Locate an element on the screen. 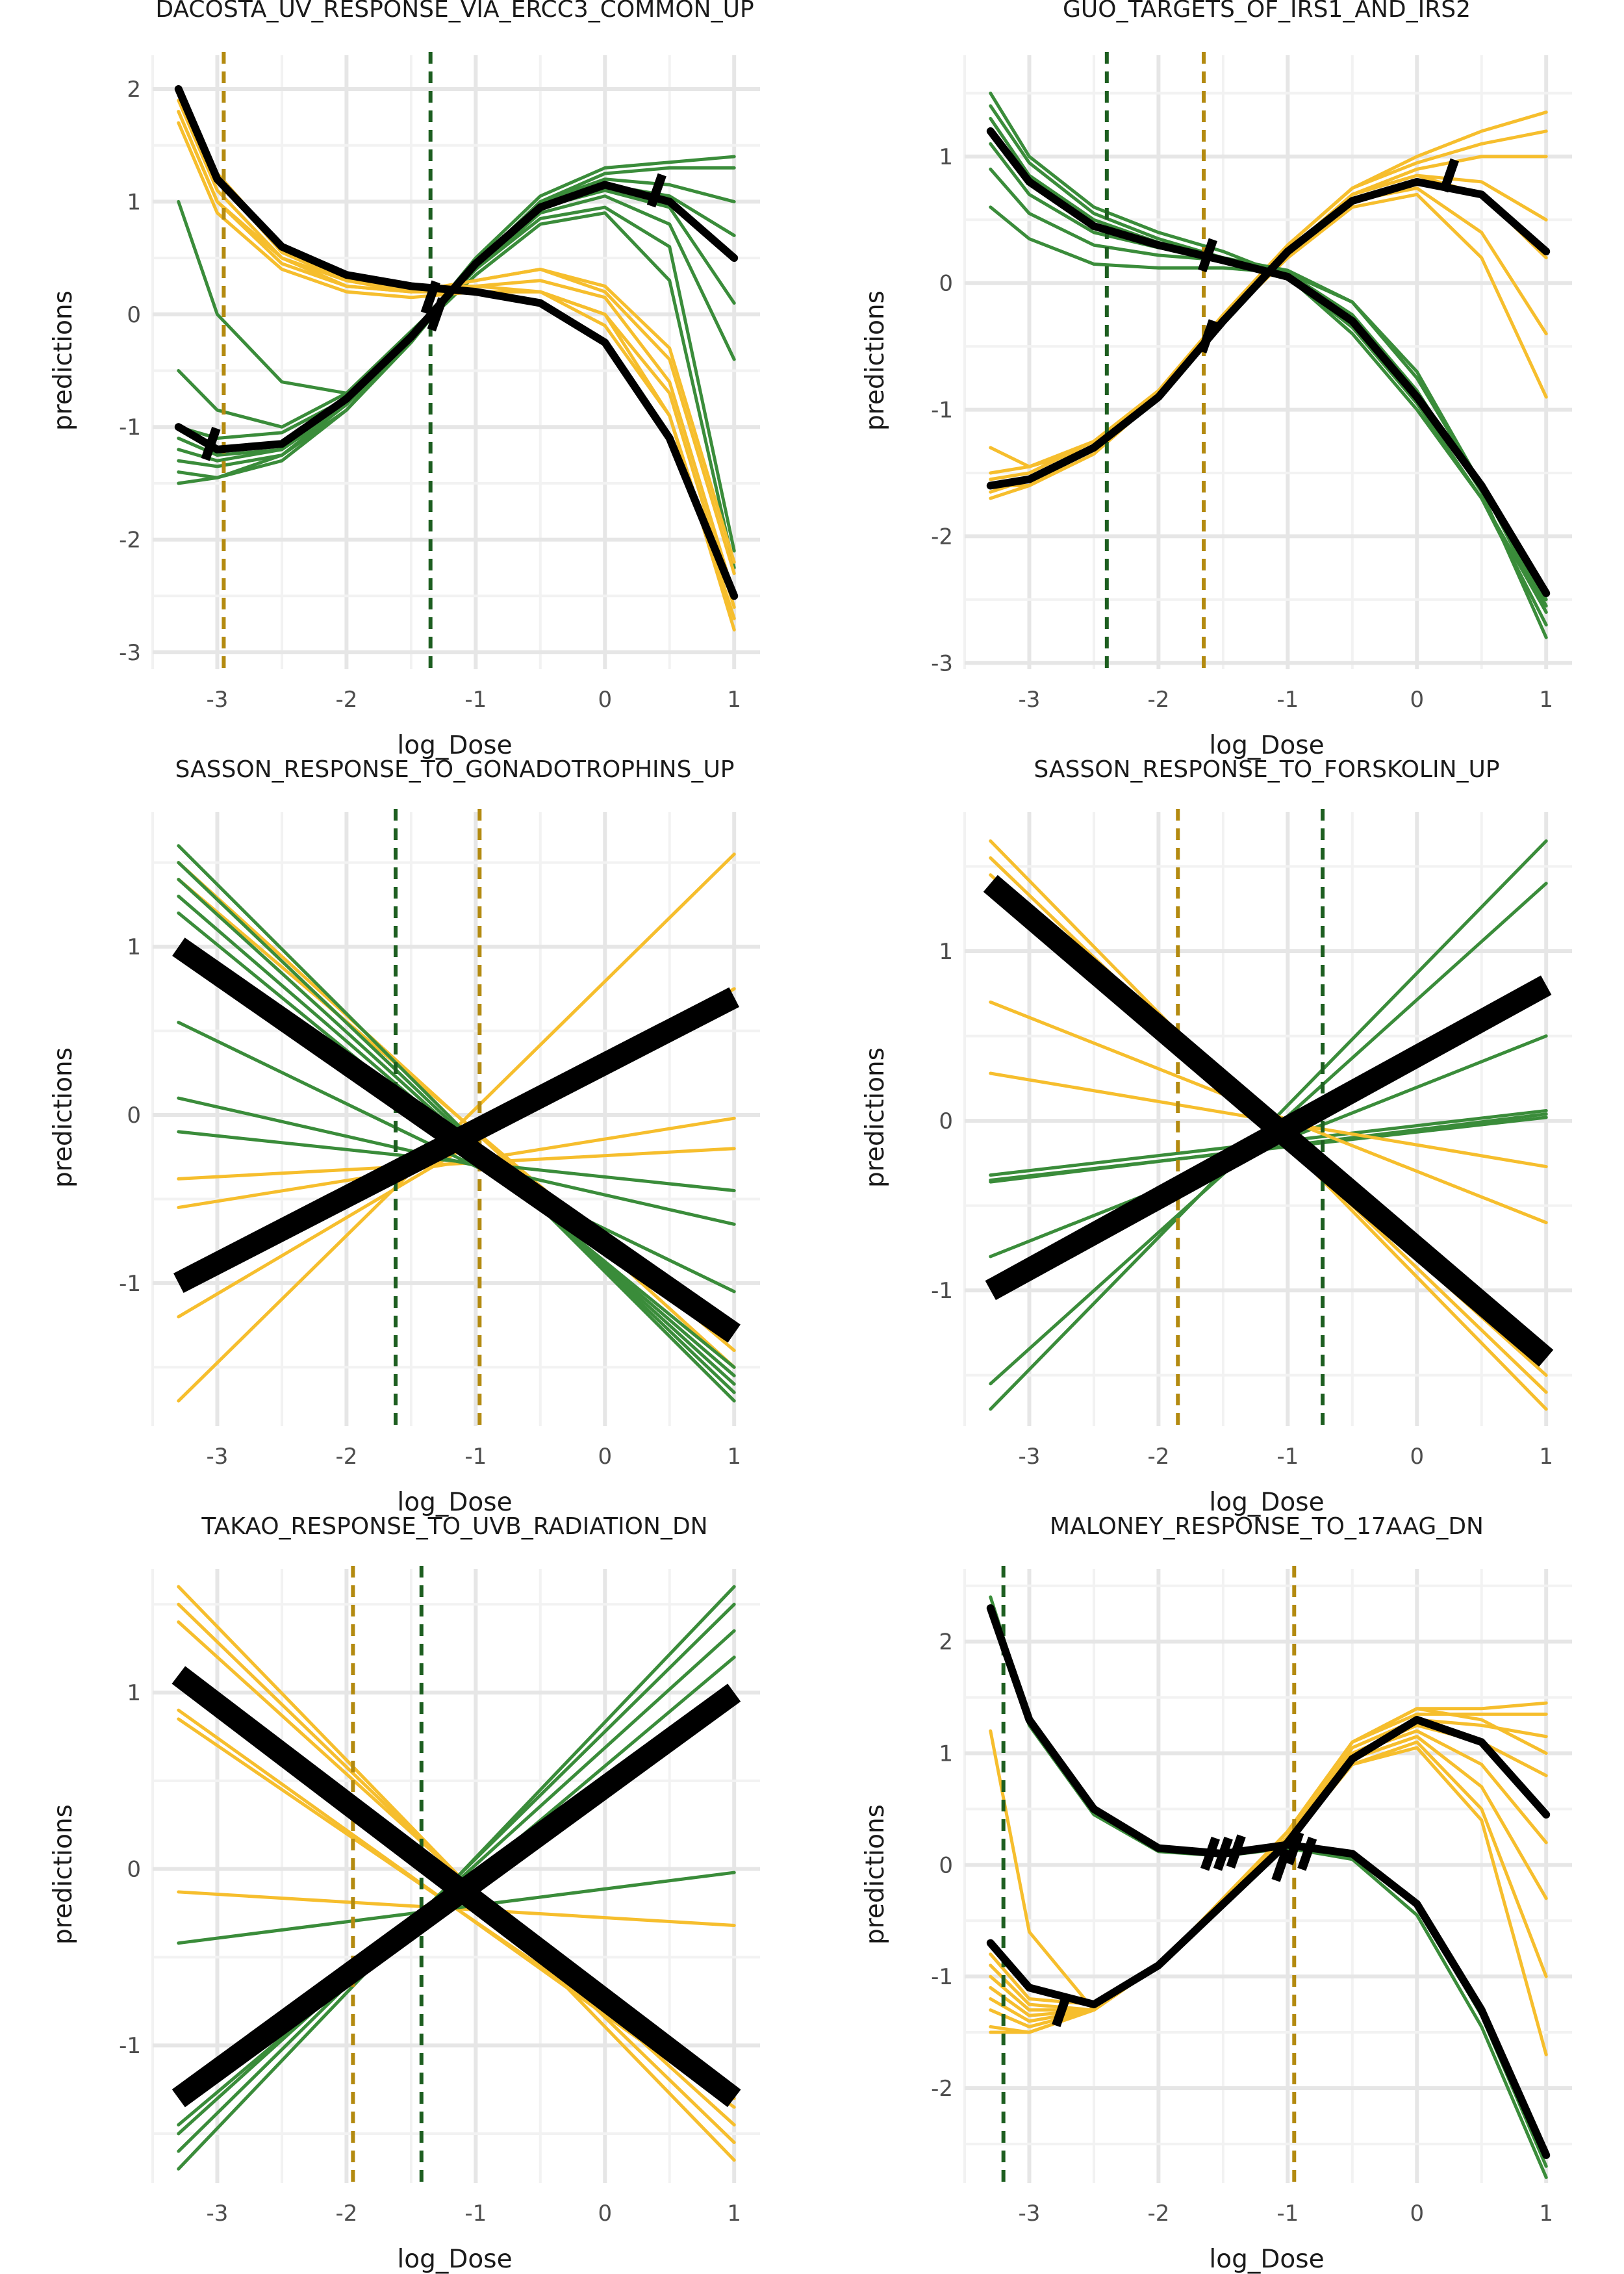  plot-area: -3 -2 -1 0 1 -3 -2 -1 0 1 is located at coordinates (1251, 382).